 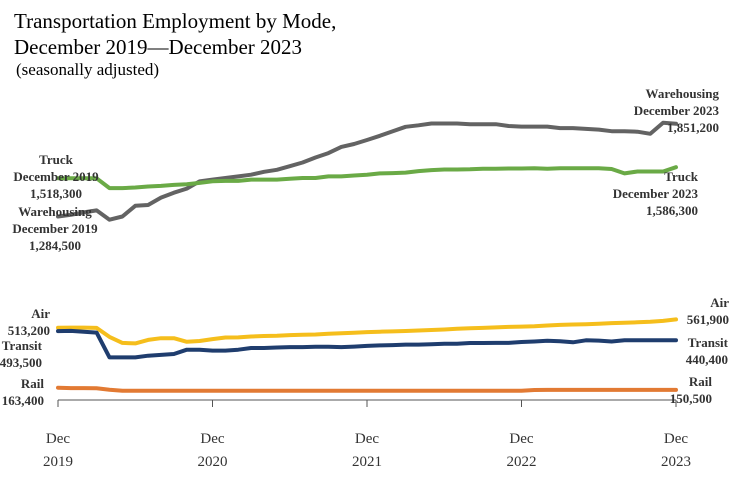 I want to click on air-end-label: Air 561,900, so click(x=708, y=311).